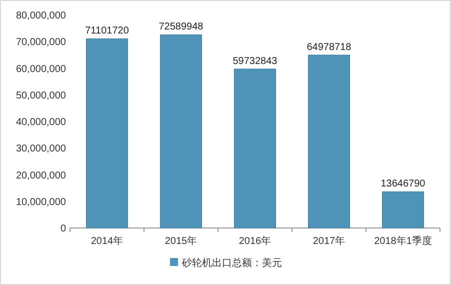 The width and height of the screenshot is (451, 285). What do you see at coordinates (41, 202) in the screenshot?
I see `y-tick-label: 10,000,000` at bounding box center [41, 202].